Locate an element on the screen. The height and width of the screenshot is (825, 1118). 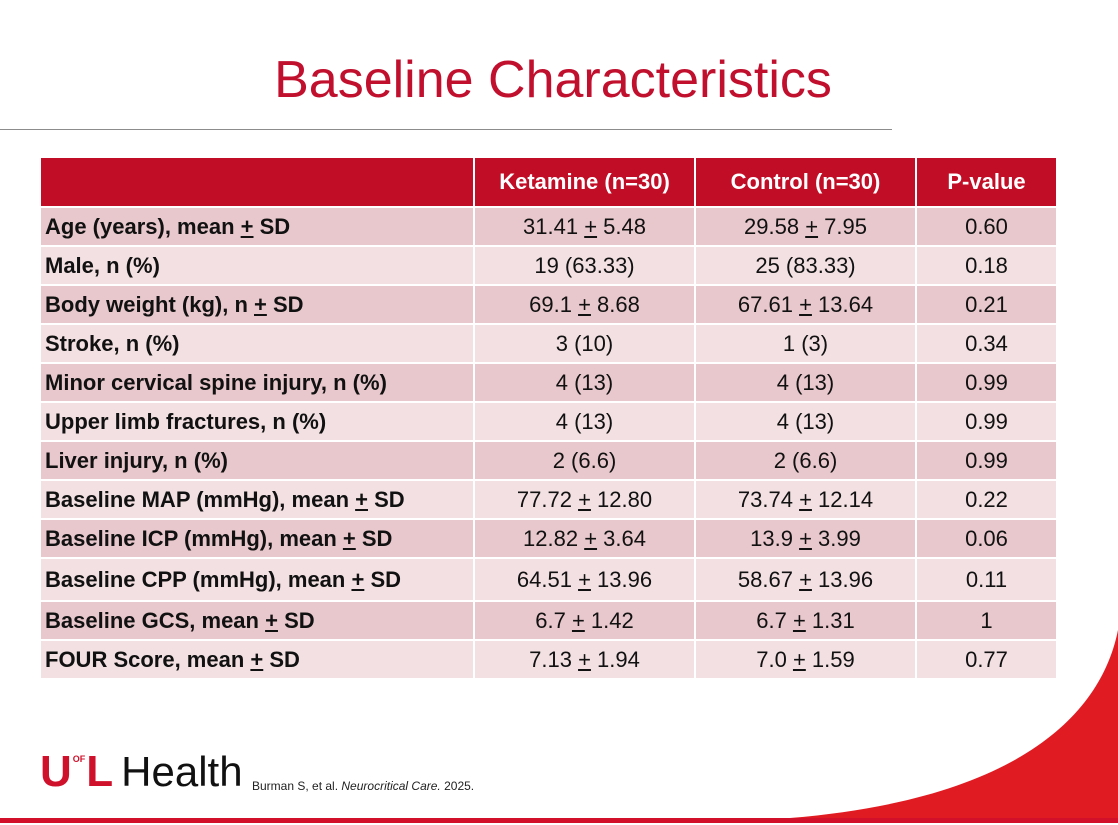
table-row: Stroke, n (%) 3 (10) 1 (3) 0.34 is located at coordinates (548, 343).